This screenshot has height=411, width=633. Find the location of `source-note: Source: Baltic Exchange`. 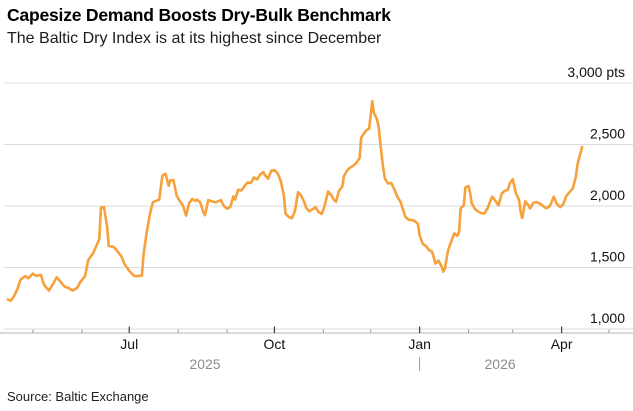

source-note: Source: Baltic Exchange is located at coordinates (78, 396).